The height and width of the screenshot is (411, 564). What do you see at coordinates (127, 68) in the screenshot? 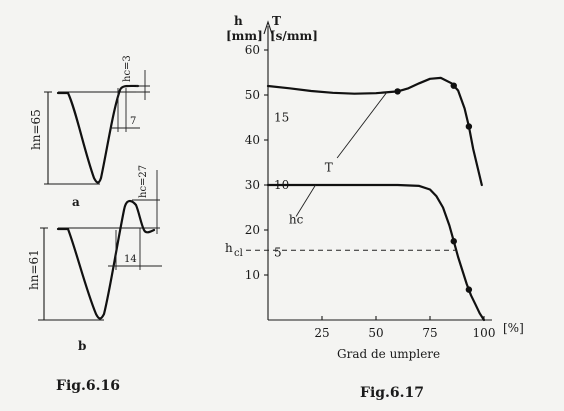
I see `fig-6-16a-hc-label: hc=3` at bounding box center [127, 68].